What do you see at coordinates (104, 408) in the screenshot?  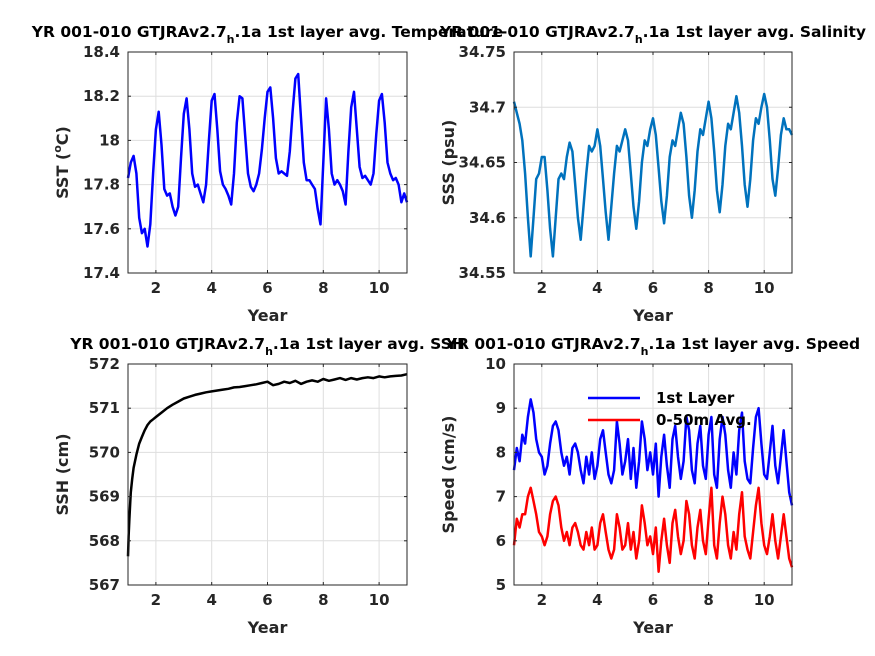 I see `y-tick-label: 571` at bounding box center [104, 408].